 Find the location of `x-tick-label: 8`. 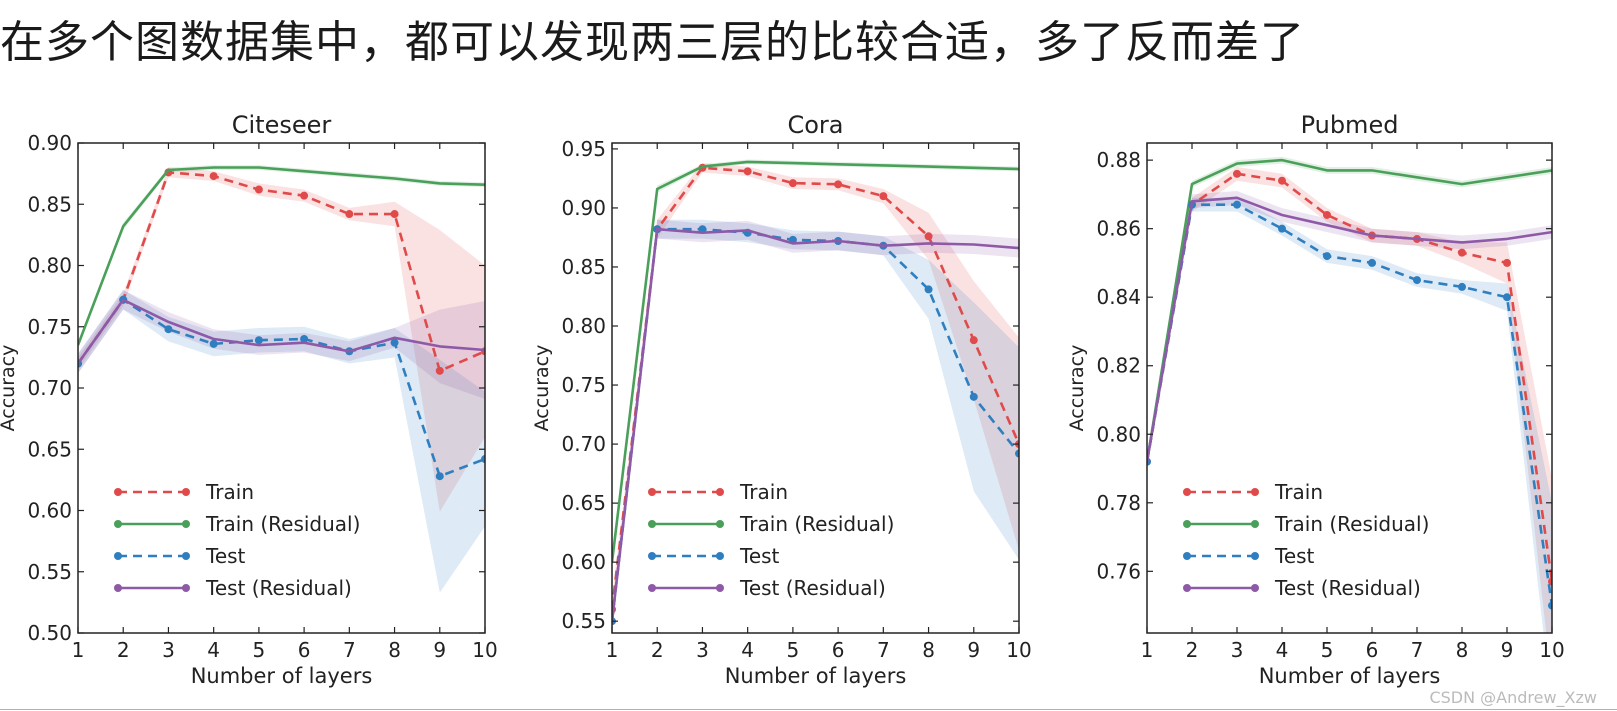

x-tick-label: 8 is located at coordinates (928, 650).